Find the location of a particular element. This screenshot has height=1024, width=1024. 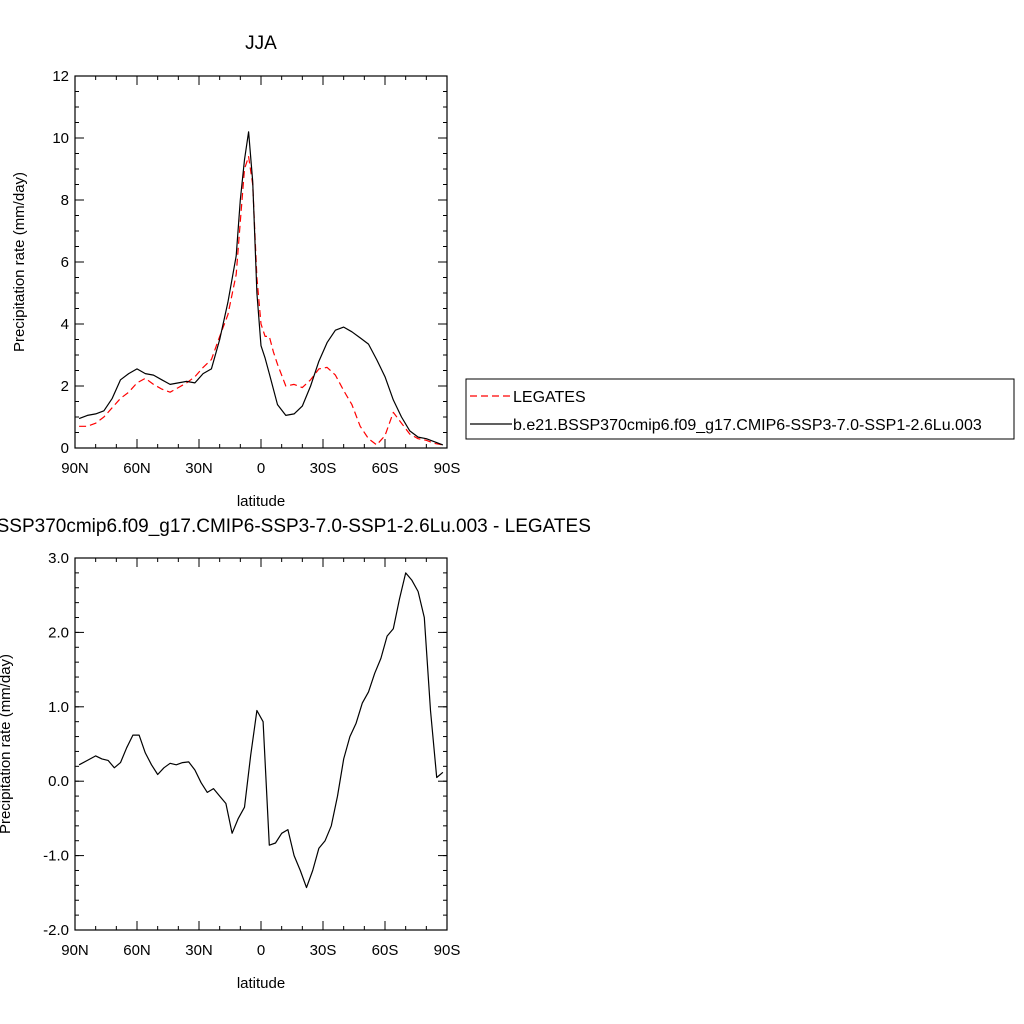

y-tick-label: -1.0 is located at coordinates (56, 856).